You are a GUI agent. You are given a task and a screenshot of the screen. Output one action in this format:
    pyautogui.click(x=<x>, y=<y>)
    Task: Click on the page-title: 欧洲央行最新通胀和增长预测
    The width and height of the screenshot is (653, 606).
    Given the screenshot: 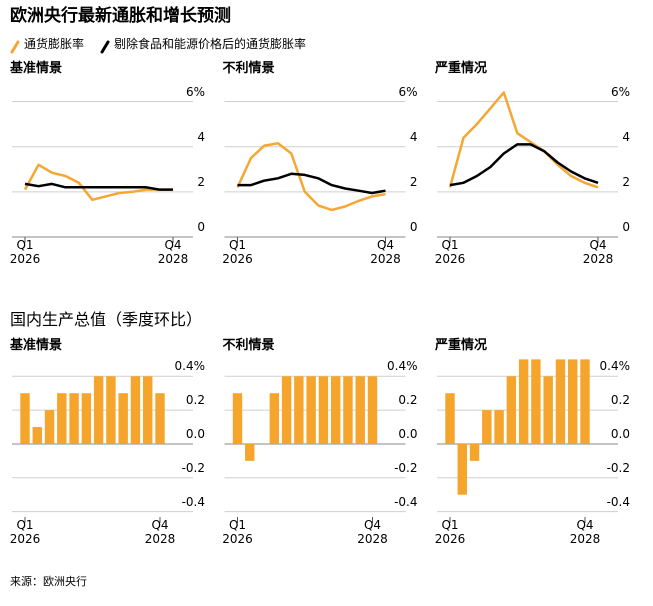 What is the action you would take?
    pyautogui.click(x=120, y=16)
    